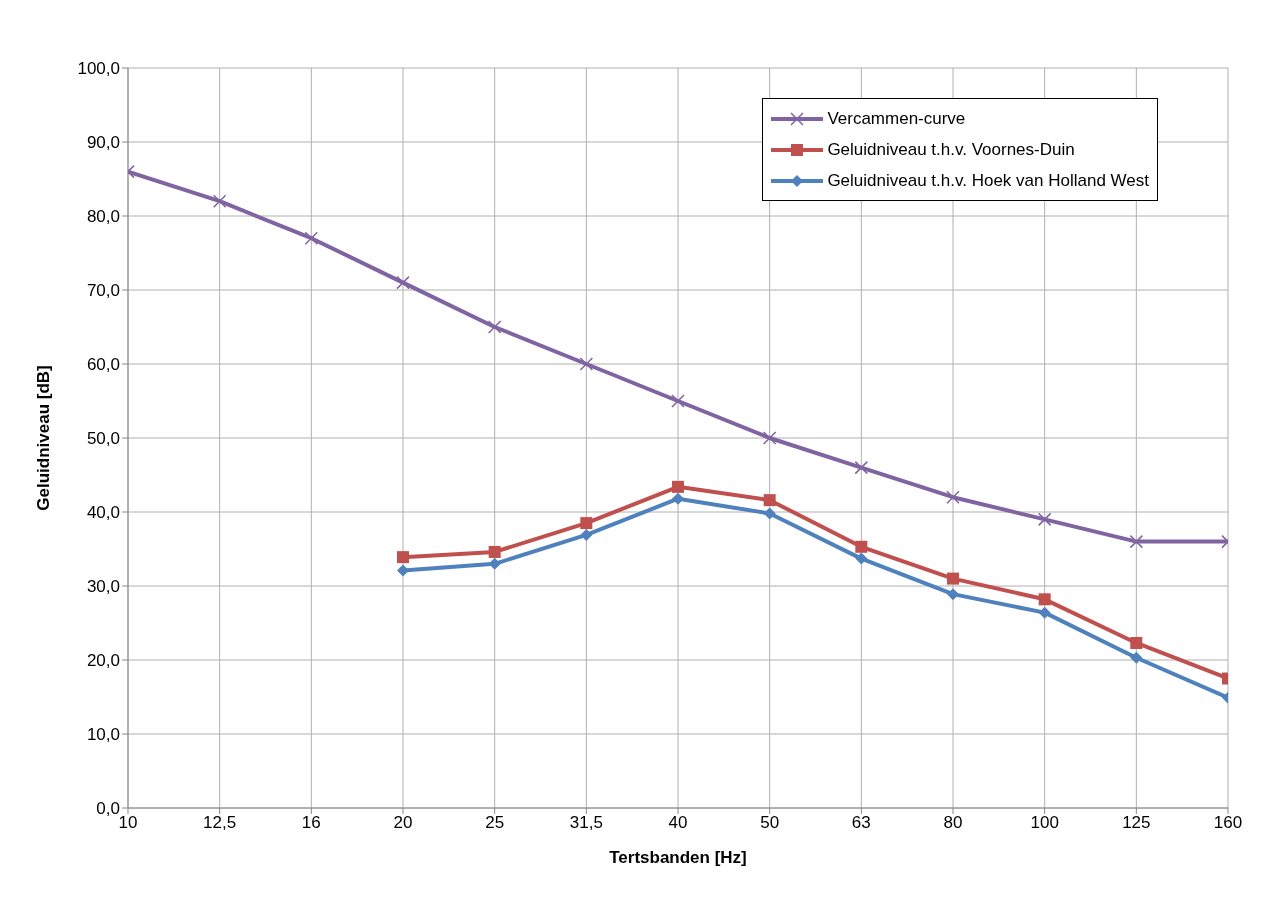  I want to click on y-tick-label: 90,0, so click(103, 143).